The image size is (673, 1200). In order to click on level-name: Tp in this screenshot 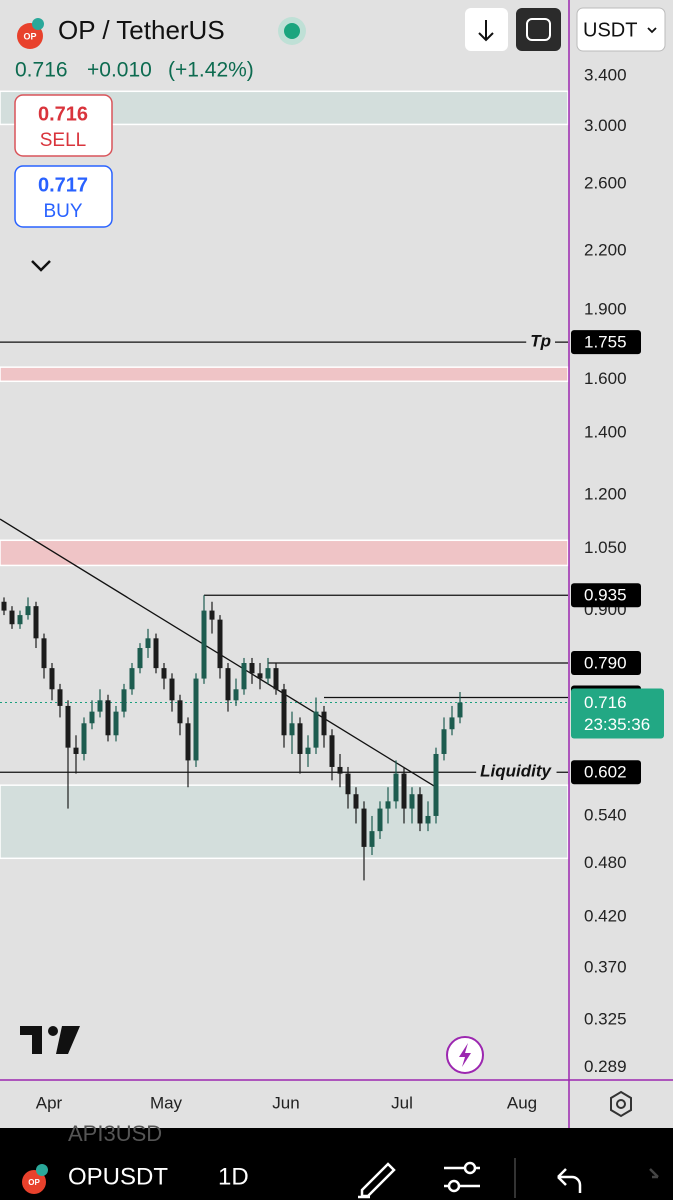, I will do `click(540, 341)`.